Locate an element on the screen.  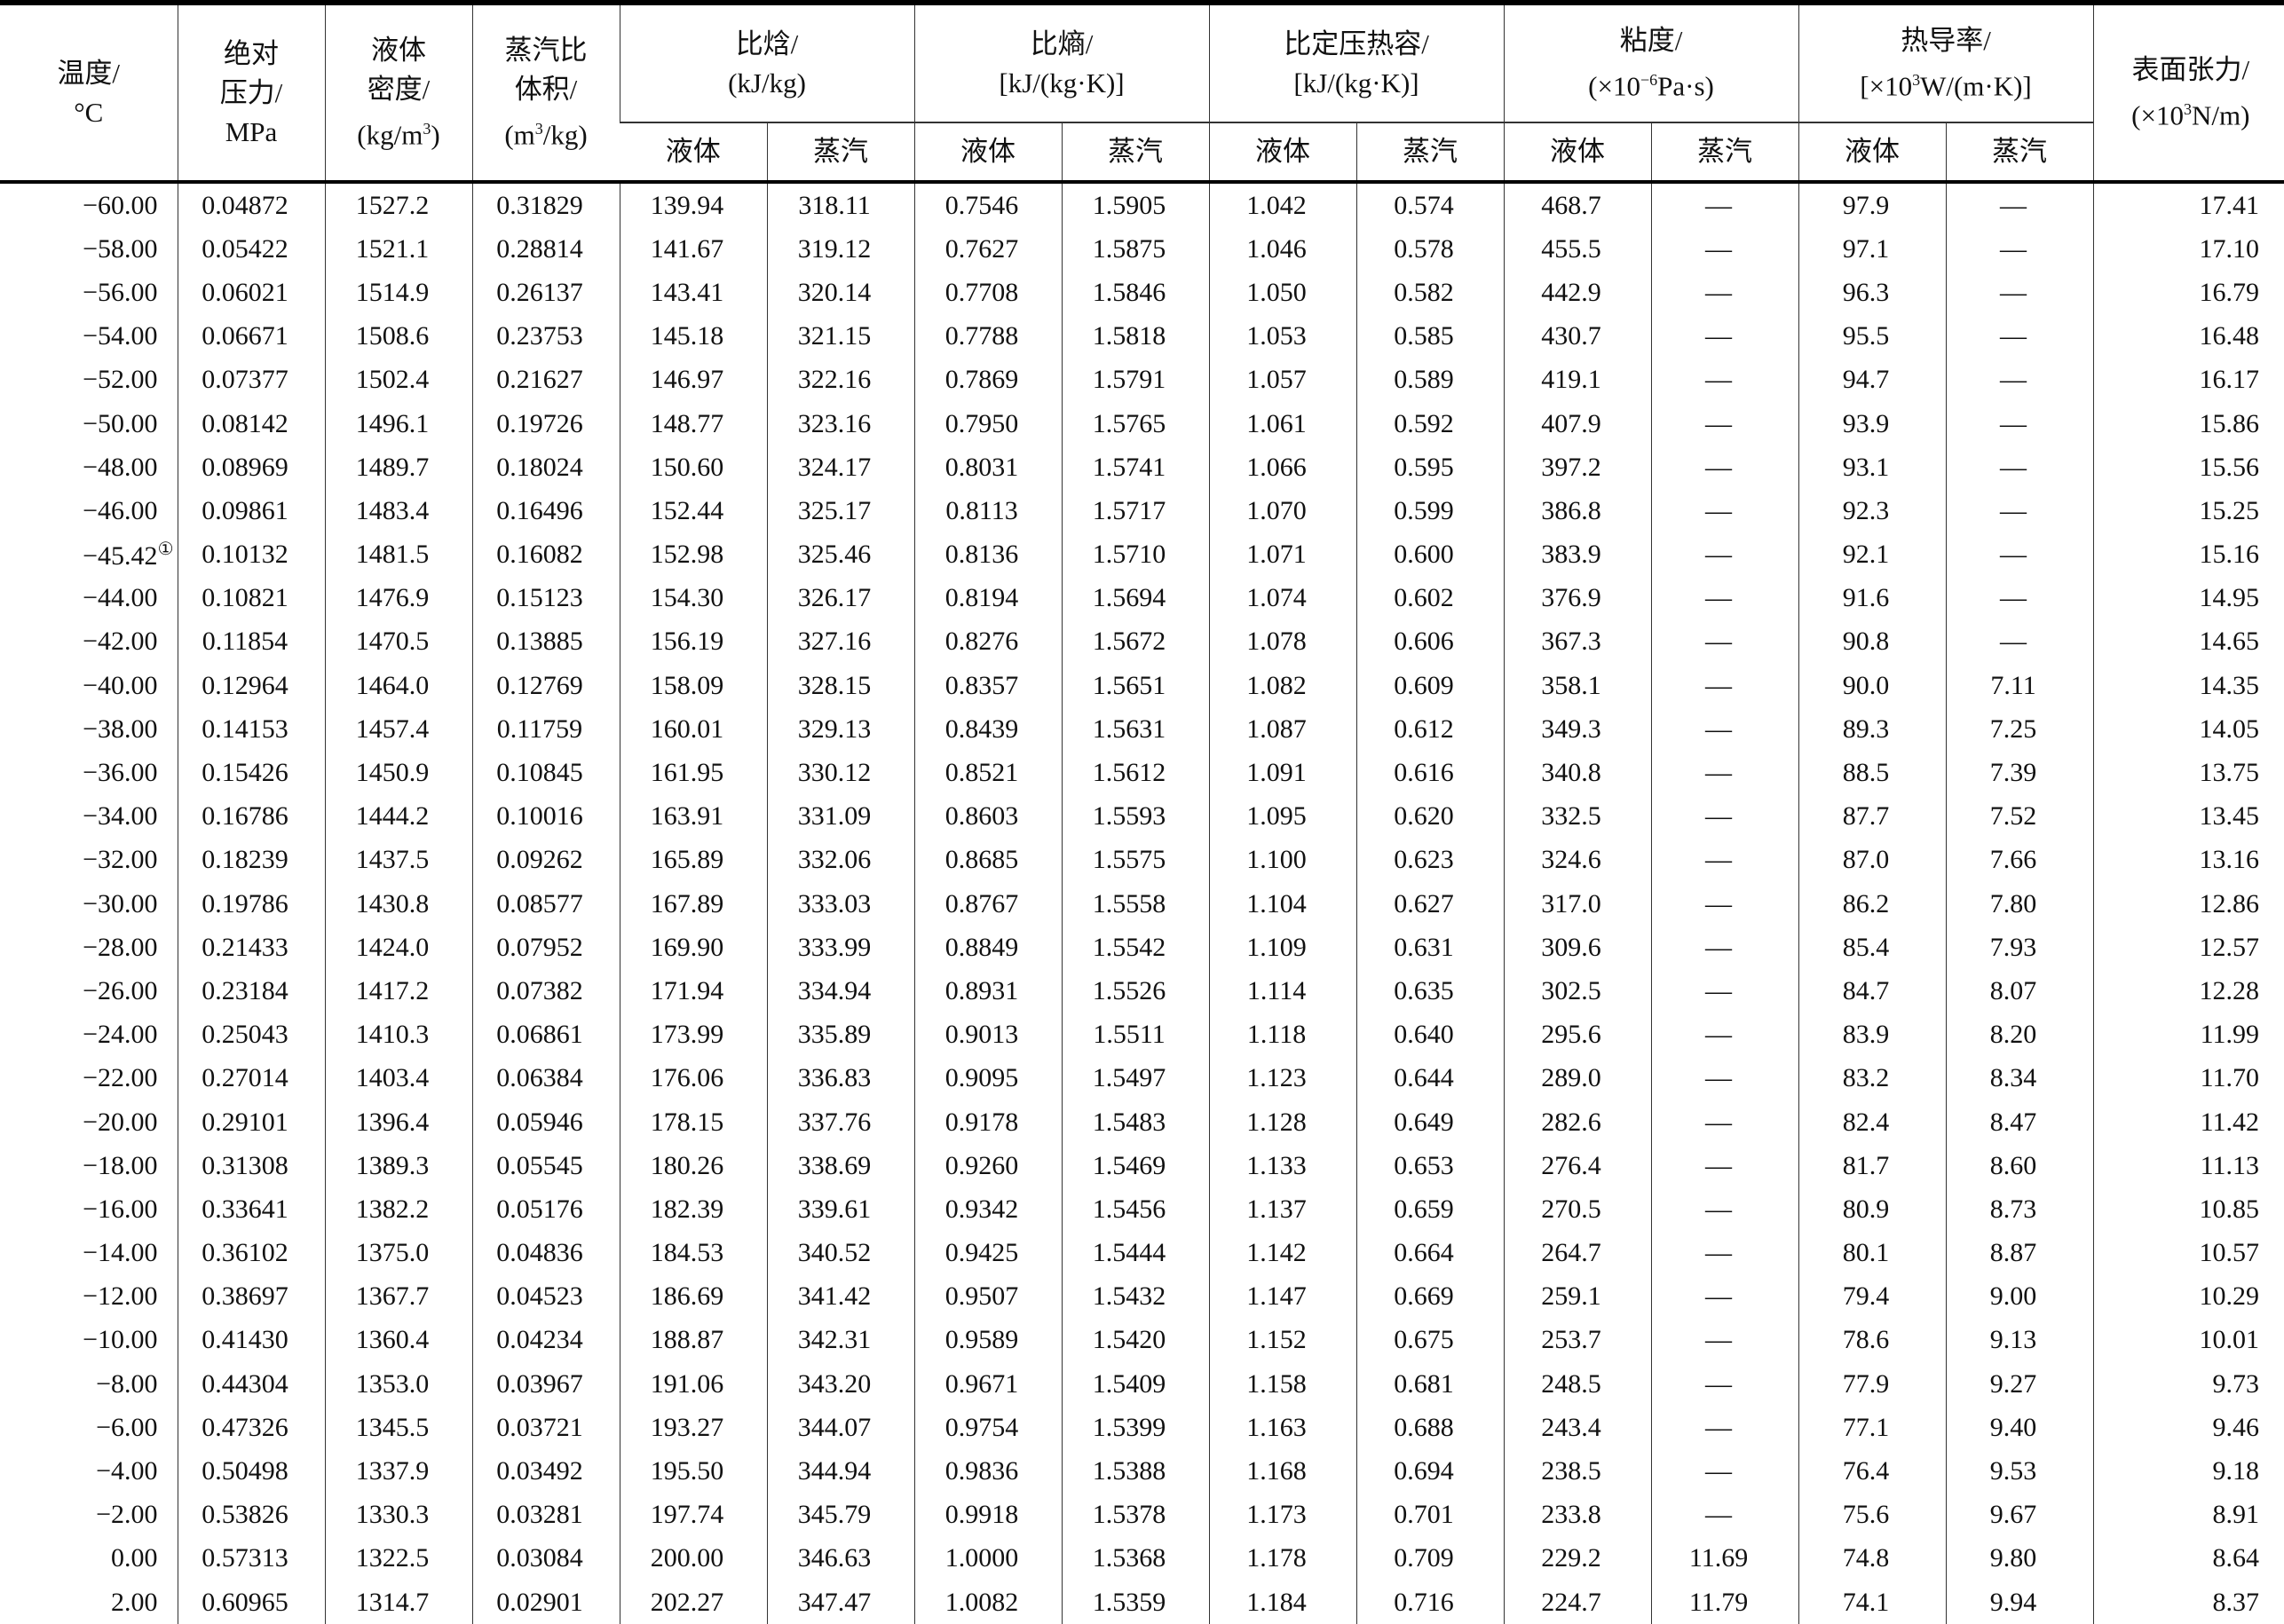
table-cell: −8.00 is located at coordinates (127, 1383).